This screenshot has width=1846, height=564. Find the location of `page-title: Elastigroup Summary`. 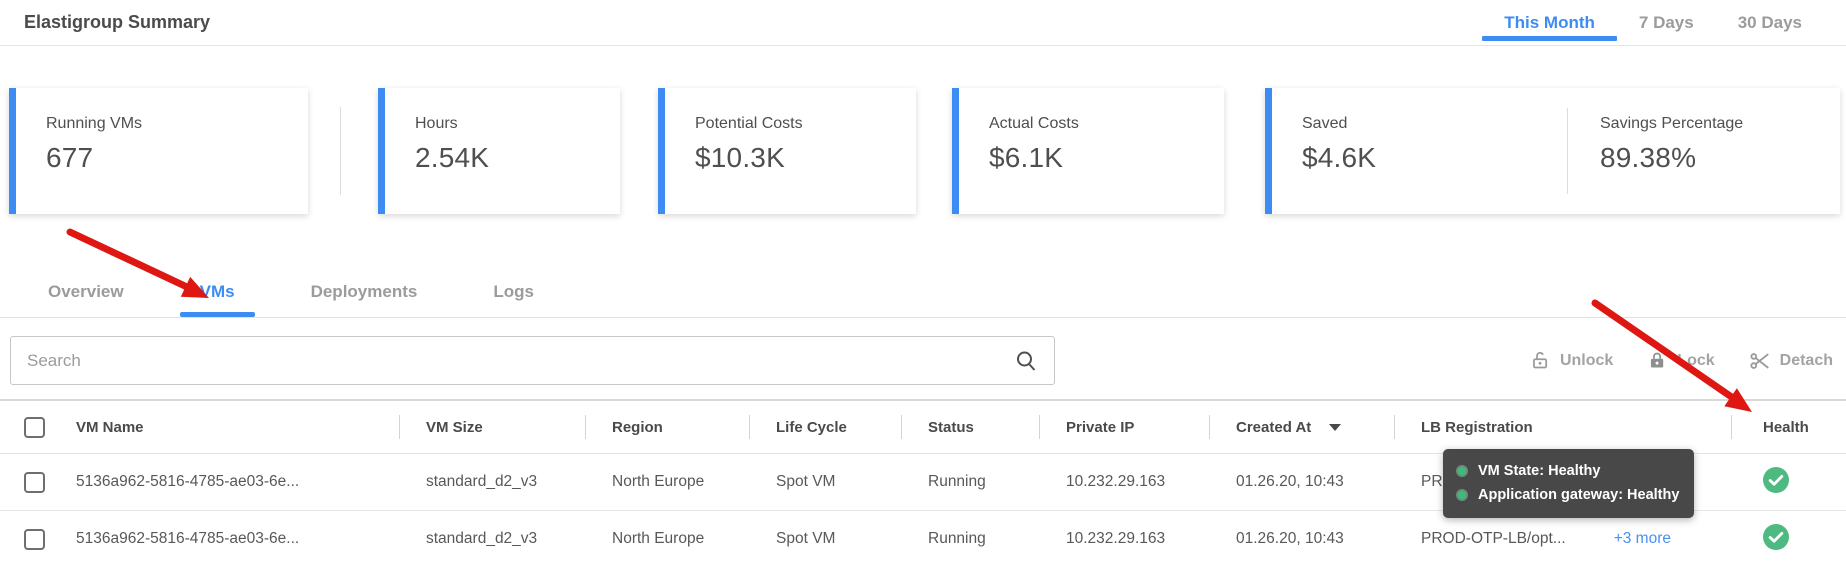

page-title: Elastigroup Summary is located at coordinates (117, 22).